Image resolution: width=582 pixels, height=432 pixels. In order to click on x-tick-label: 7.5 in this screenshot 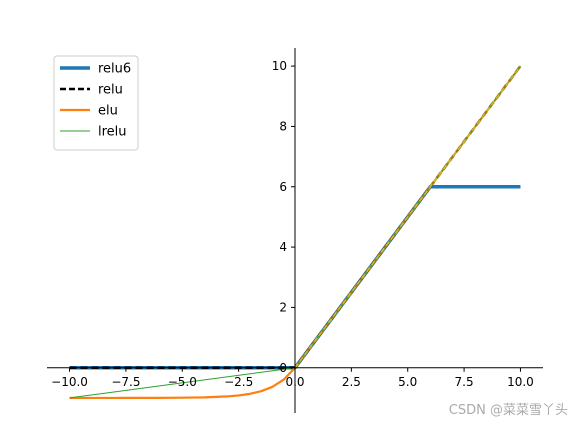, I will do `click(464, 382)`.